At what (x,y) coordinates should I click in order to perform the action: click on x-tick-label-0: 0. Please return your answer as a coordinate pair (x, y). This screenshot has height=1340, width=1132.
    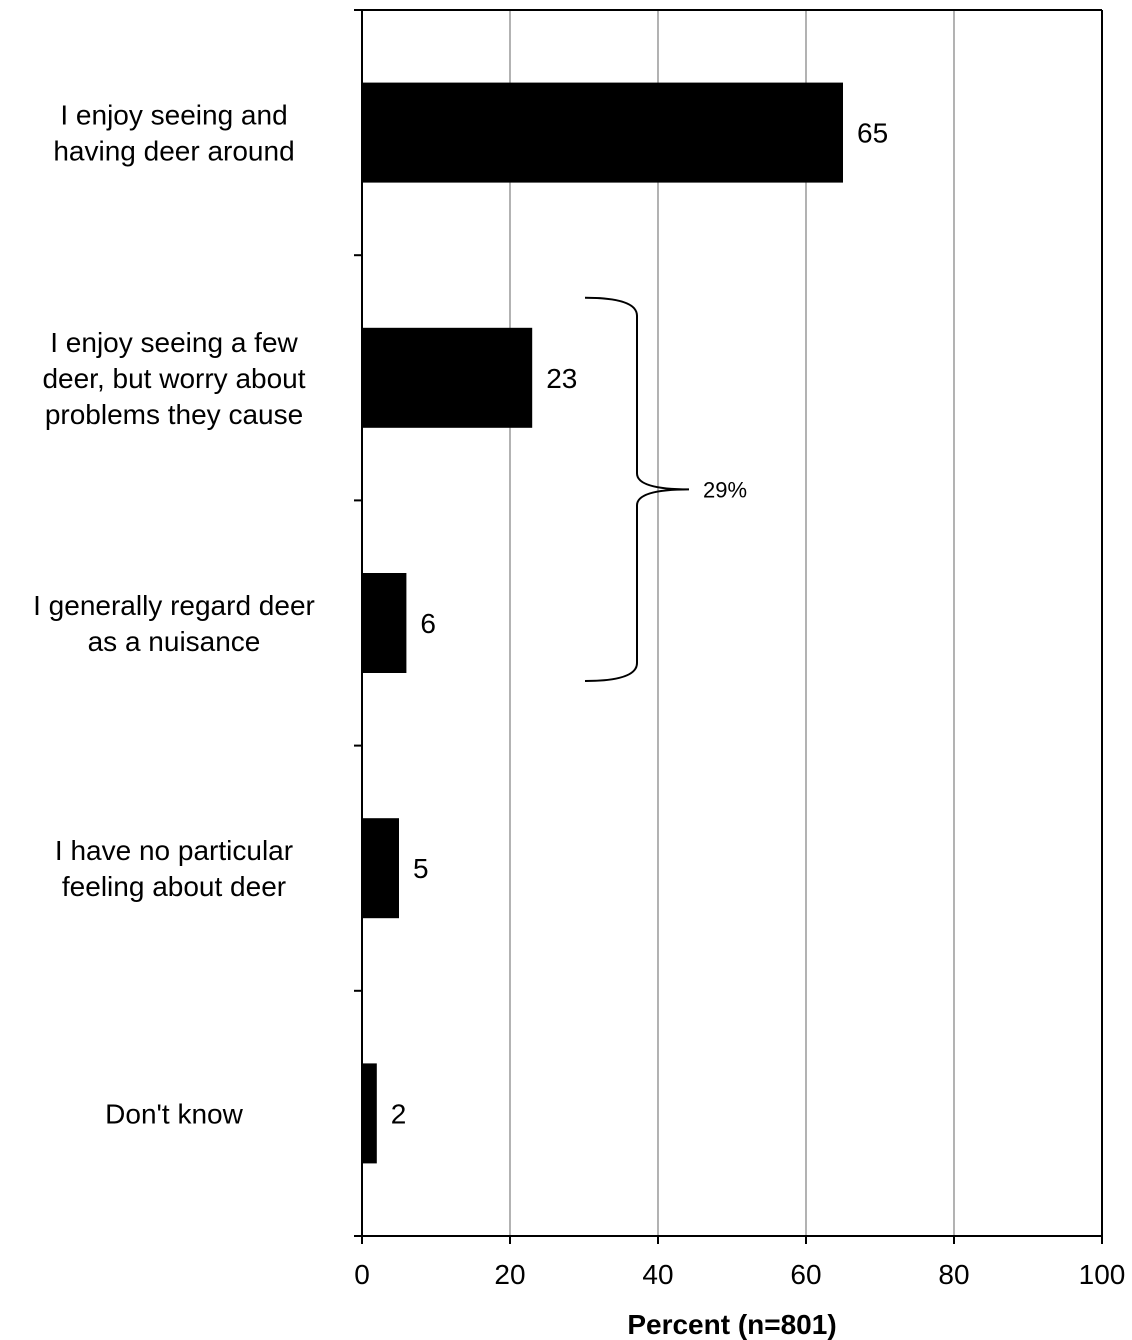
    Looking at the image, I should click on (362, 1274).